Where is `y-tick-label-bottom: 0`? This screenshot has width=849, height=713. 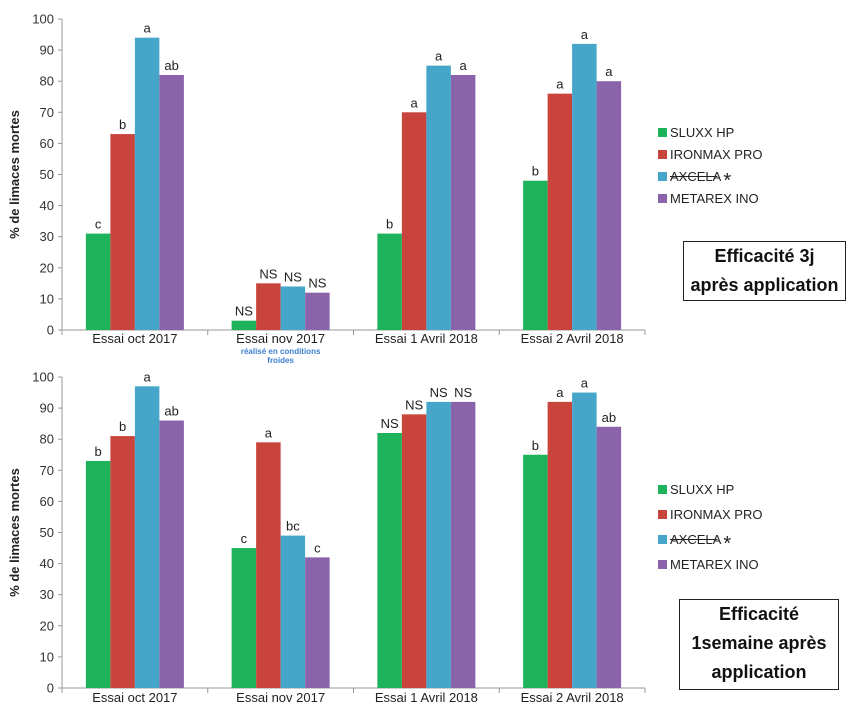 y-tick-label-bottom: 0 is located at coordinates (50, 688).